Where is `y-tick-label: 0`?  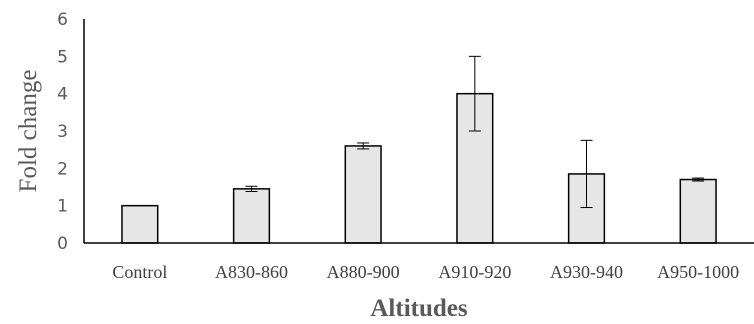 y-tick-label: 0 is located at coordinates (62, 244).